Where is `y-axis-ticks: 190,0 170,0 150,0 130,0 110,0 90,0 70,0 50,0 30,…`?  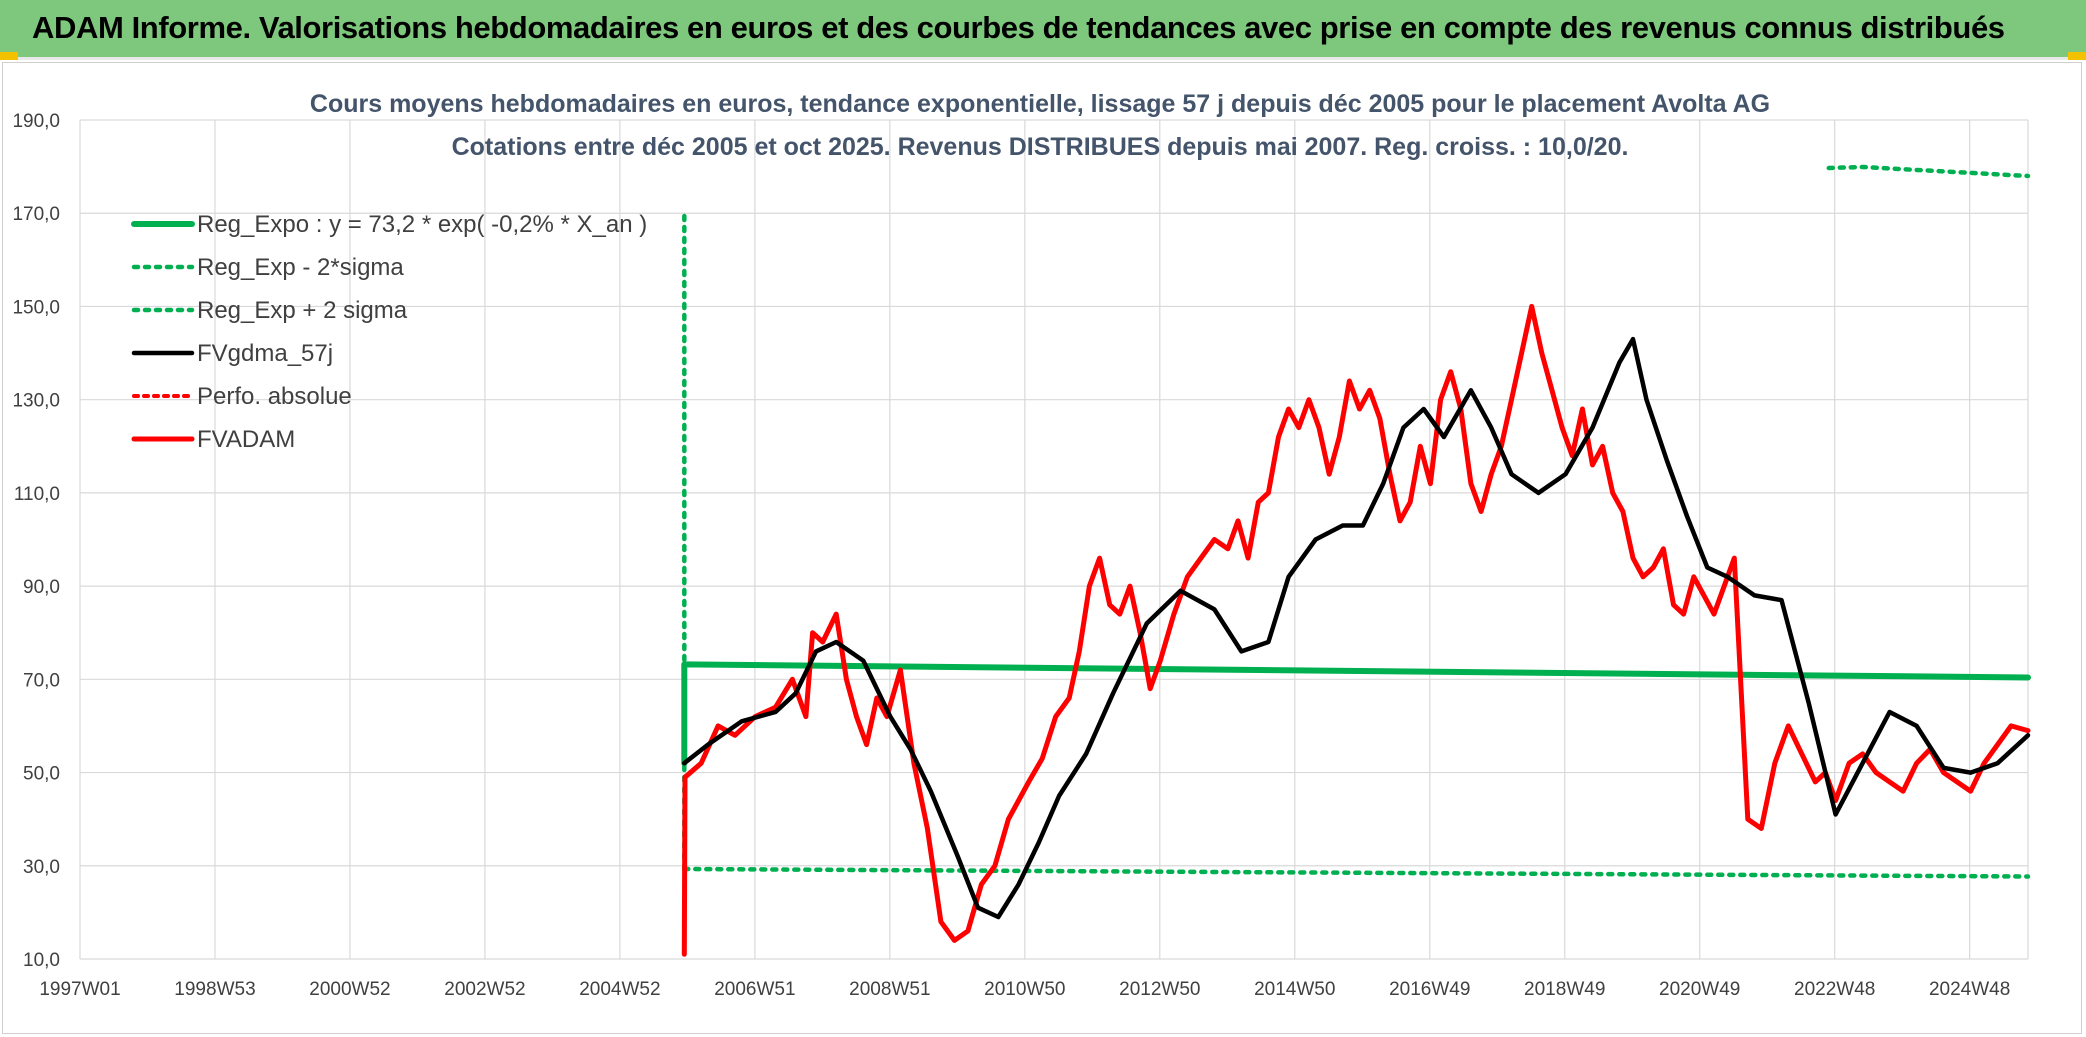
y-axis-ticks: 190,0 170,0 150,0 130,0 110,0 90,0 70,0 50,0 30,… is located at coordinates (36, 541).